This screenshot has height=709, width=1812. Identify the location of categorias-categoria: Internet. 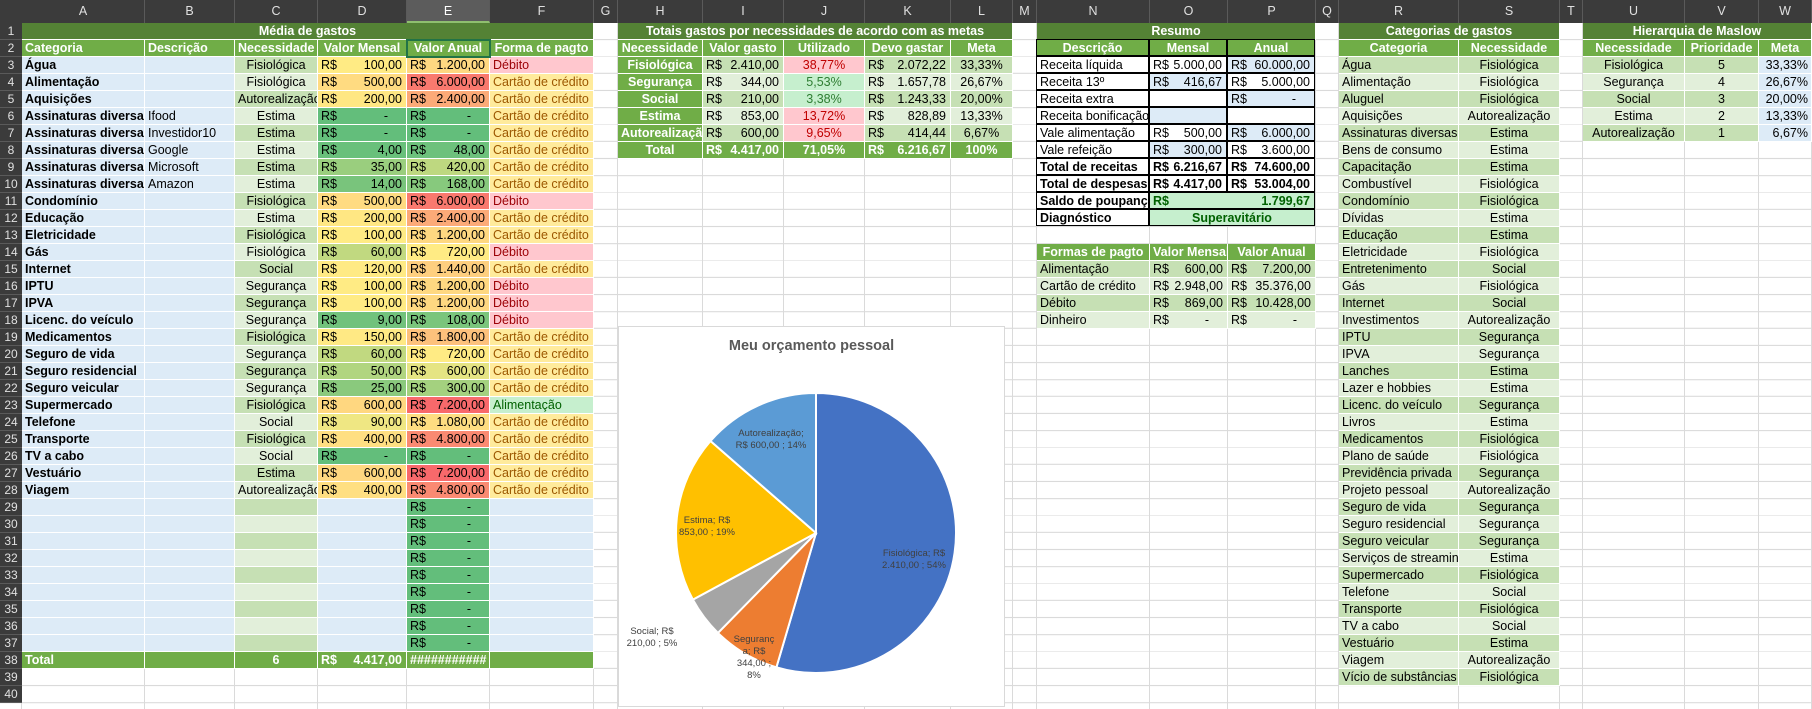
(1399, 303).